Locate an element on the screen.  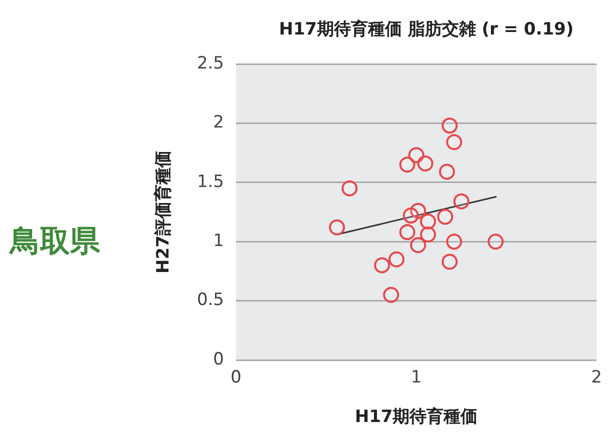
text: 鳥取県 is located at coordinates (54, 241).